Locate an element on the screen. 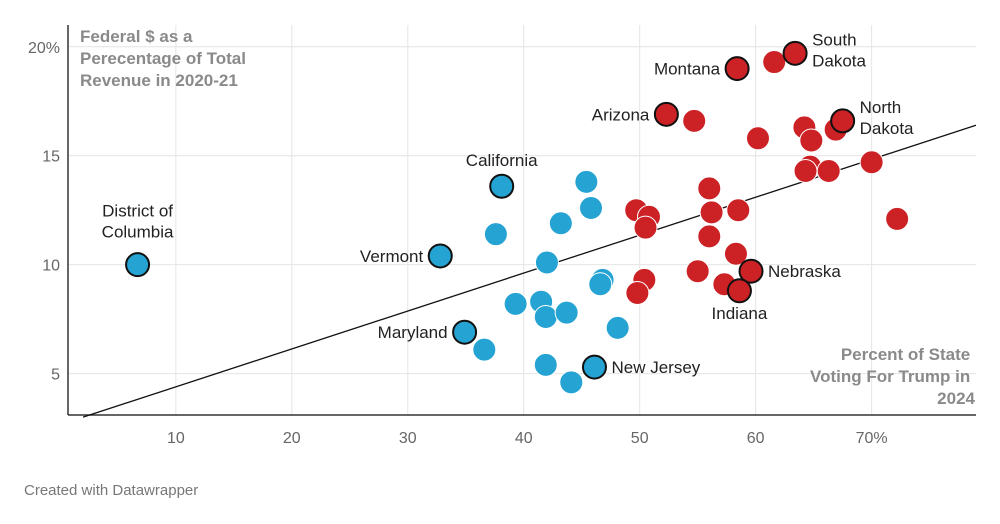  x-tick-label: 70% is located at coordinates (872, 438).